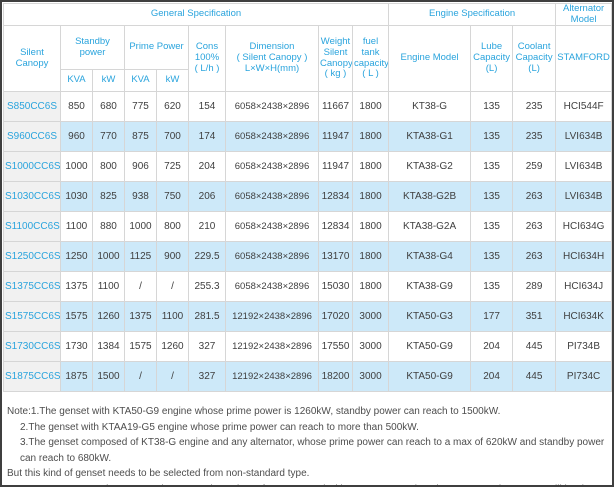 Image resolution: width=614 pixels, height=487 pixels. What do you see at coordinates (272, 58) in the screenshot?
I see `dimension-header: Dimension ( Silent Canopy ) L×W×H(mm)` at bounding box center [272, 58].